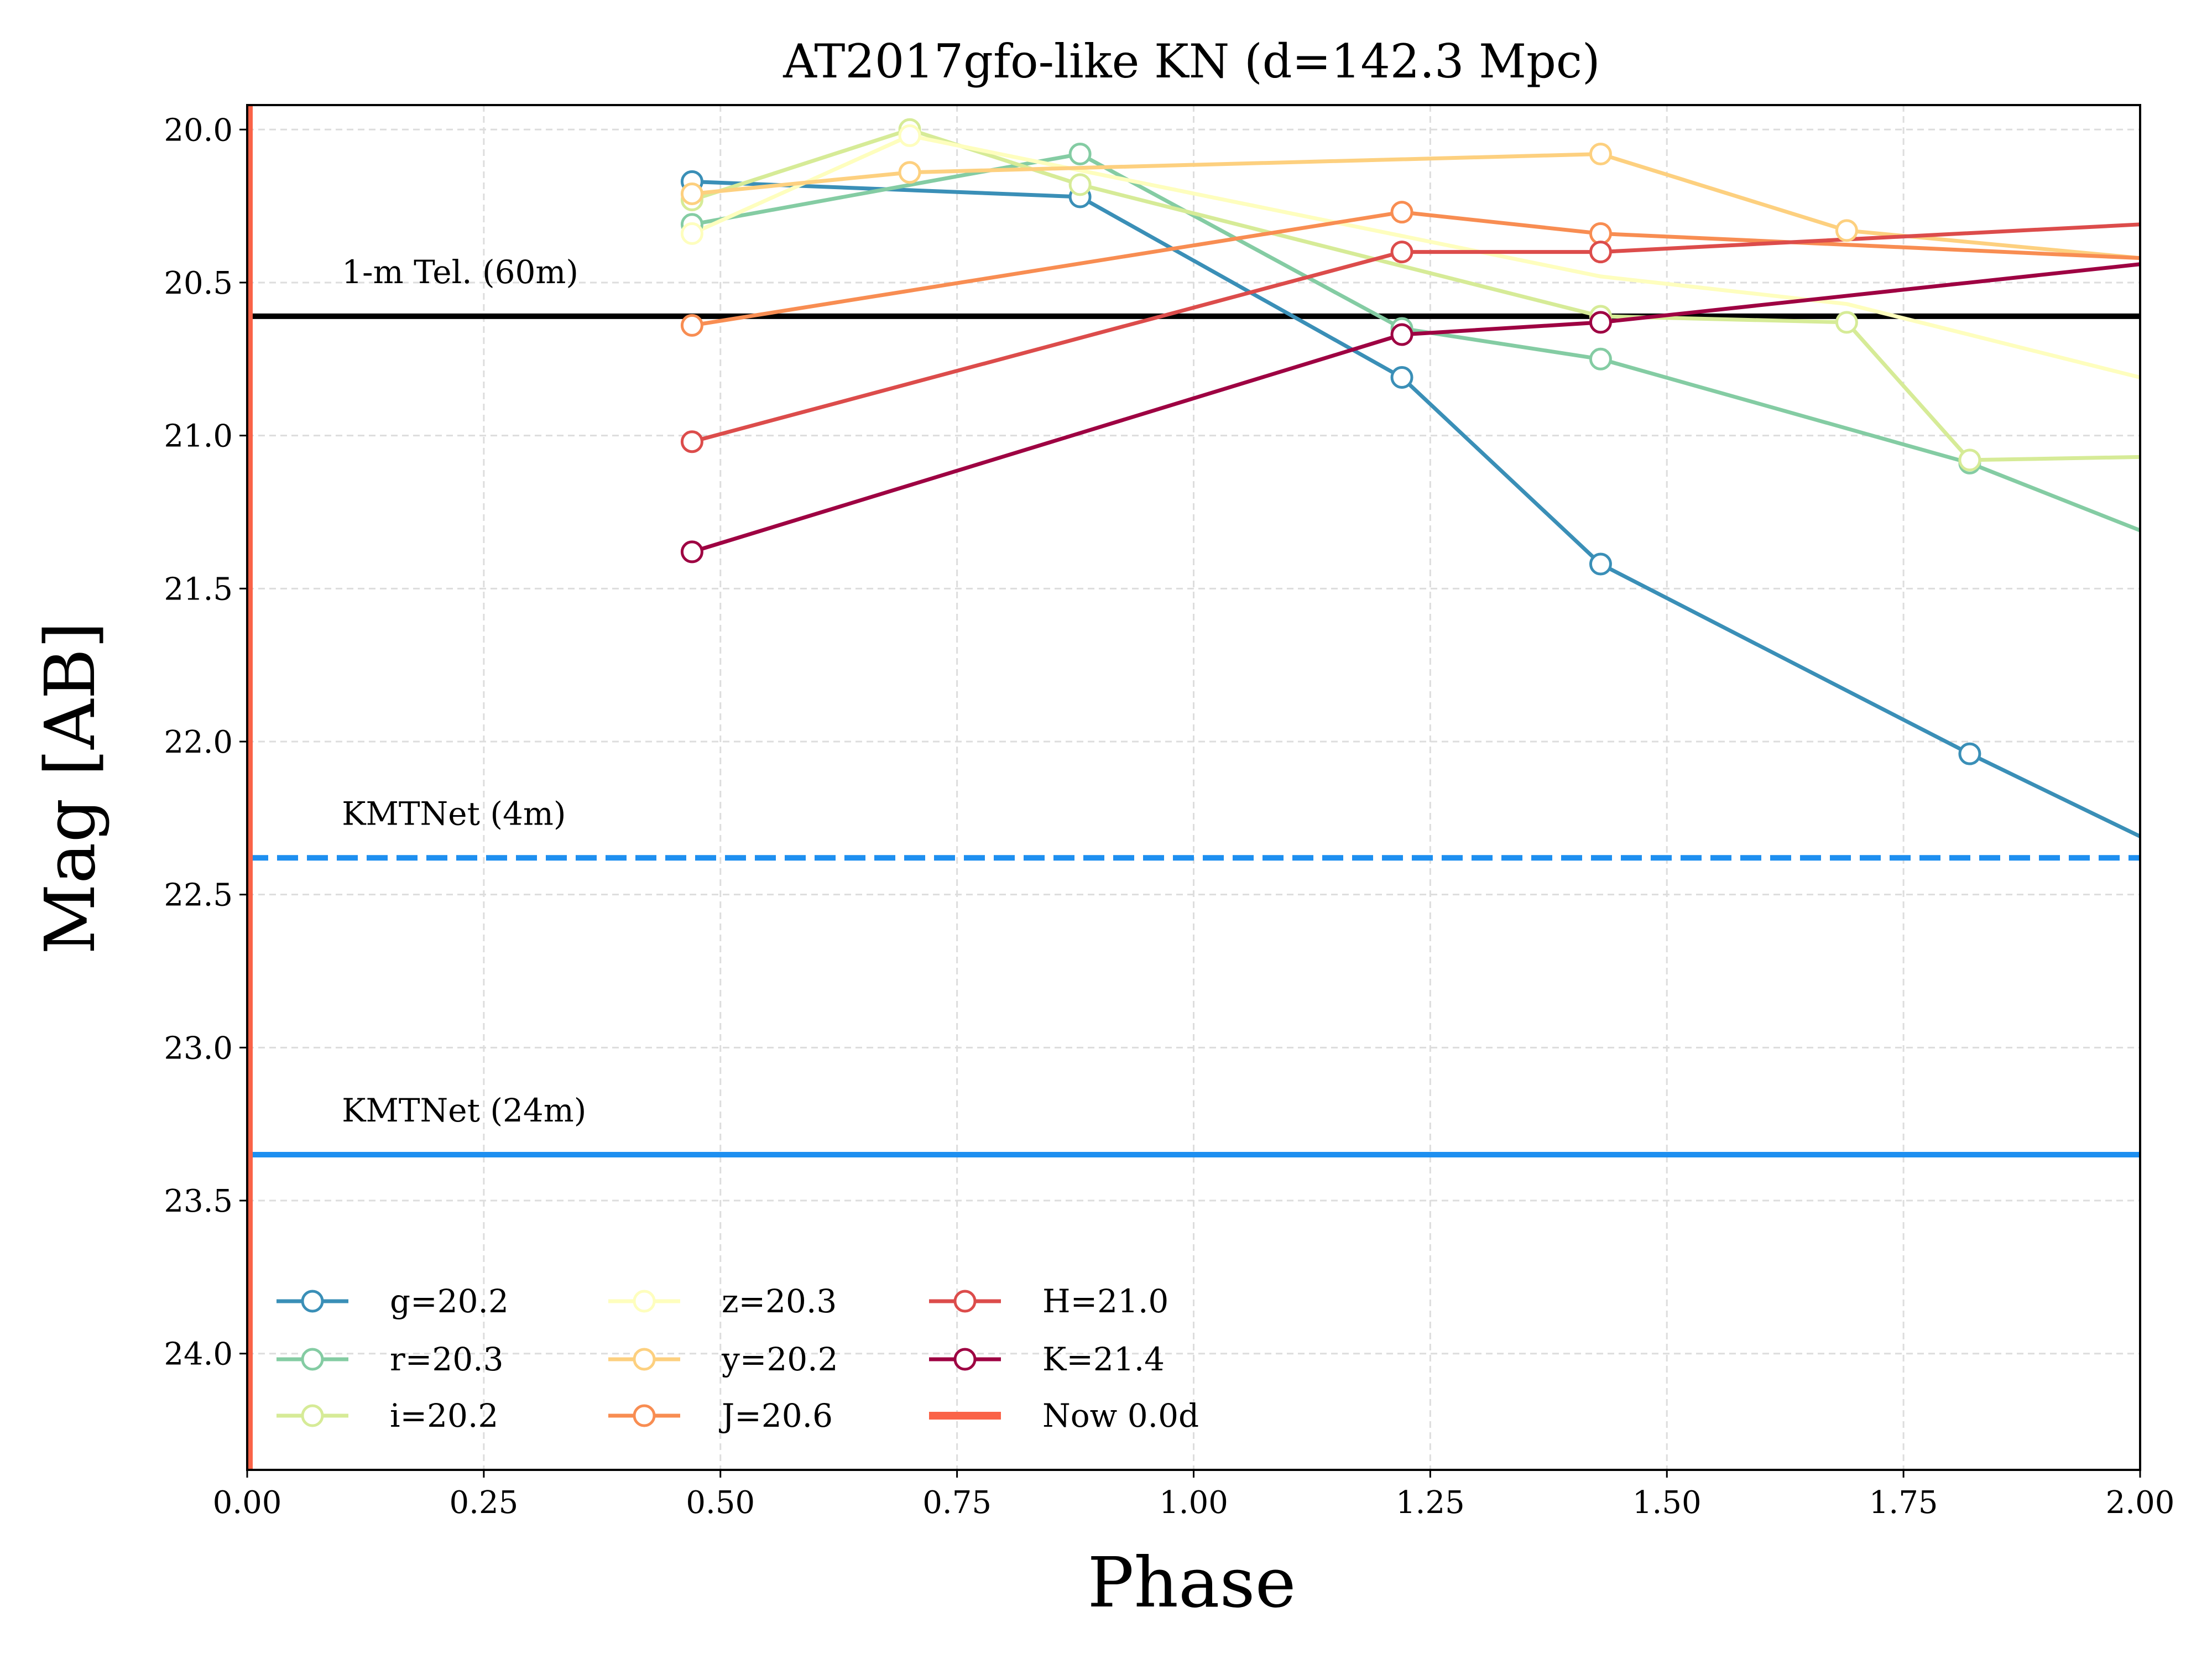 Image resolution: width=2212 pixels, height=1659 pixels. I want to click on legend-label: K=21.4, so click(1104, 1359).